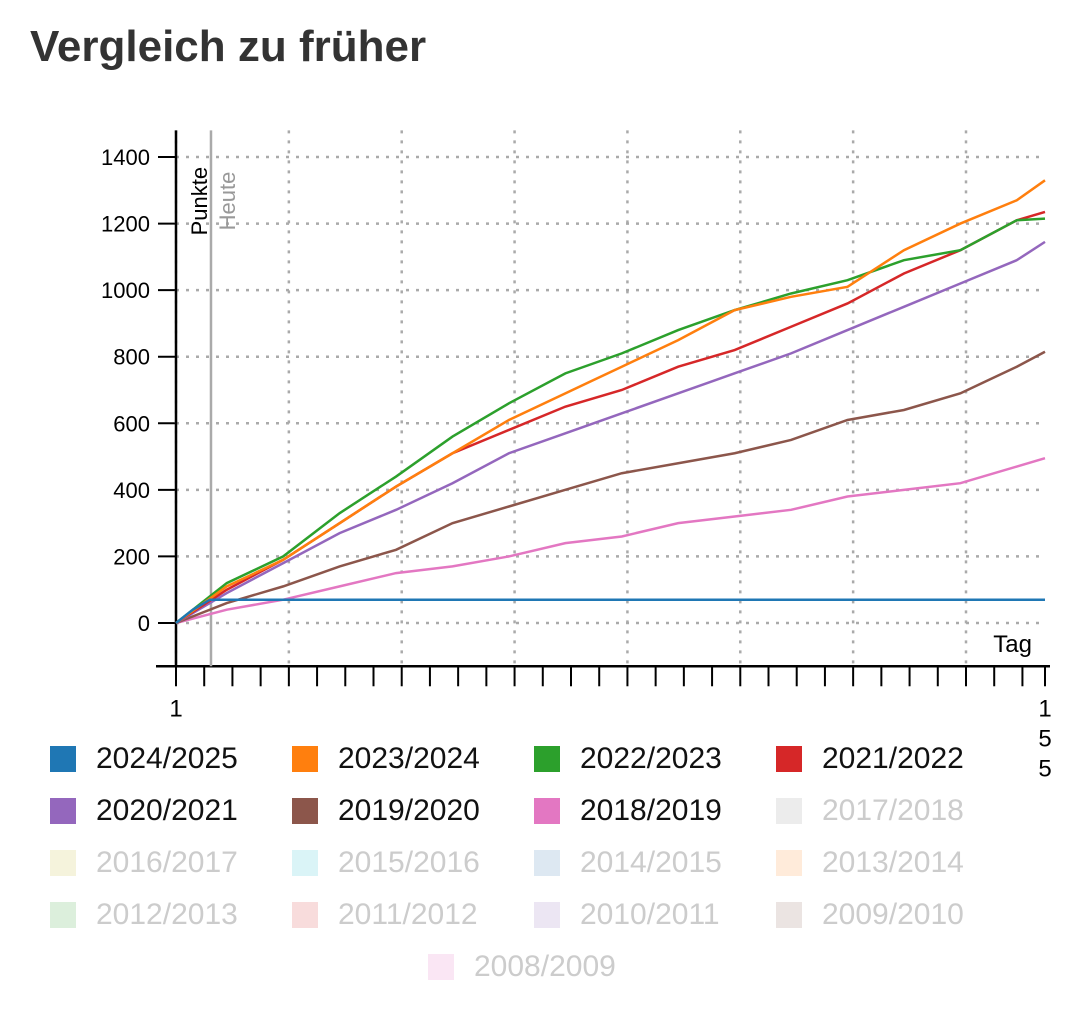 The image size is (1080, 1026). Describe the element at coordinates (610, 611) in the screenshot. I see `series-line-2024-2025` at that location.